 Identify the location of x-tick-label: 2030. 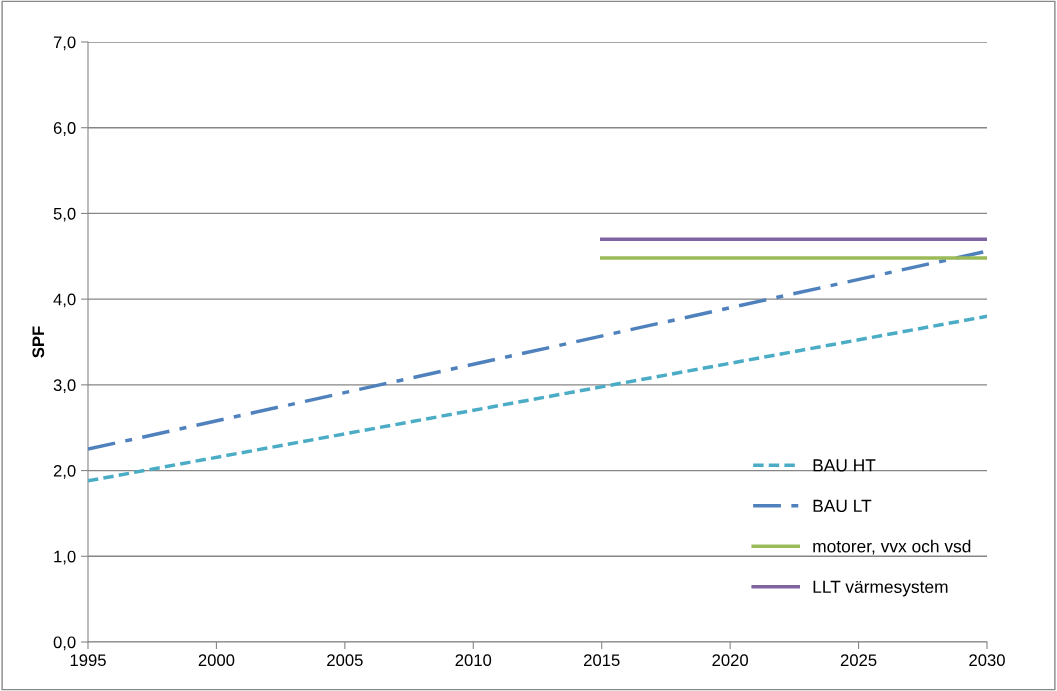
(987, 660).